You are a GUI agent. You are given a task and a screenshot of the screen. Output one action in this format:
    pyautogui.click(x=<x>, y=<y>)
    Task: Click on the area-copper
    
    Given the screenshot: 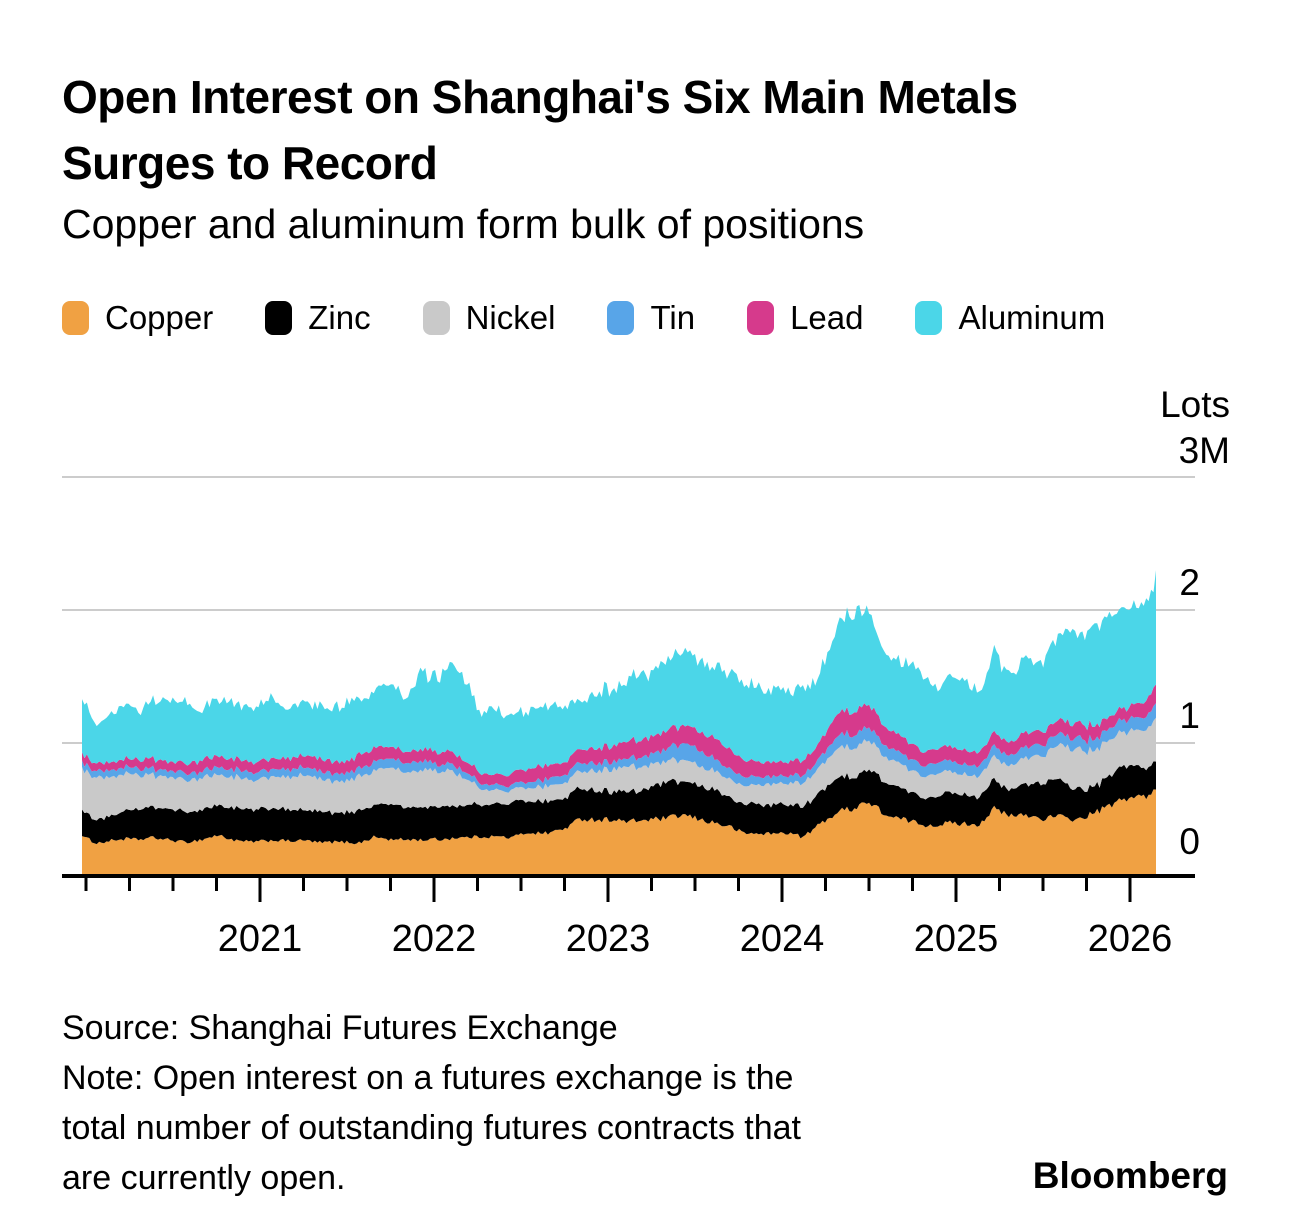 What is the action you would take?
    pyautogui.click(x=619, y=832)
    